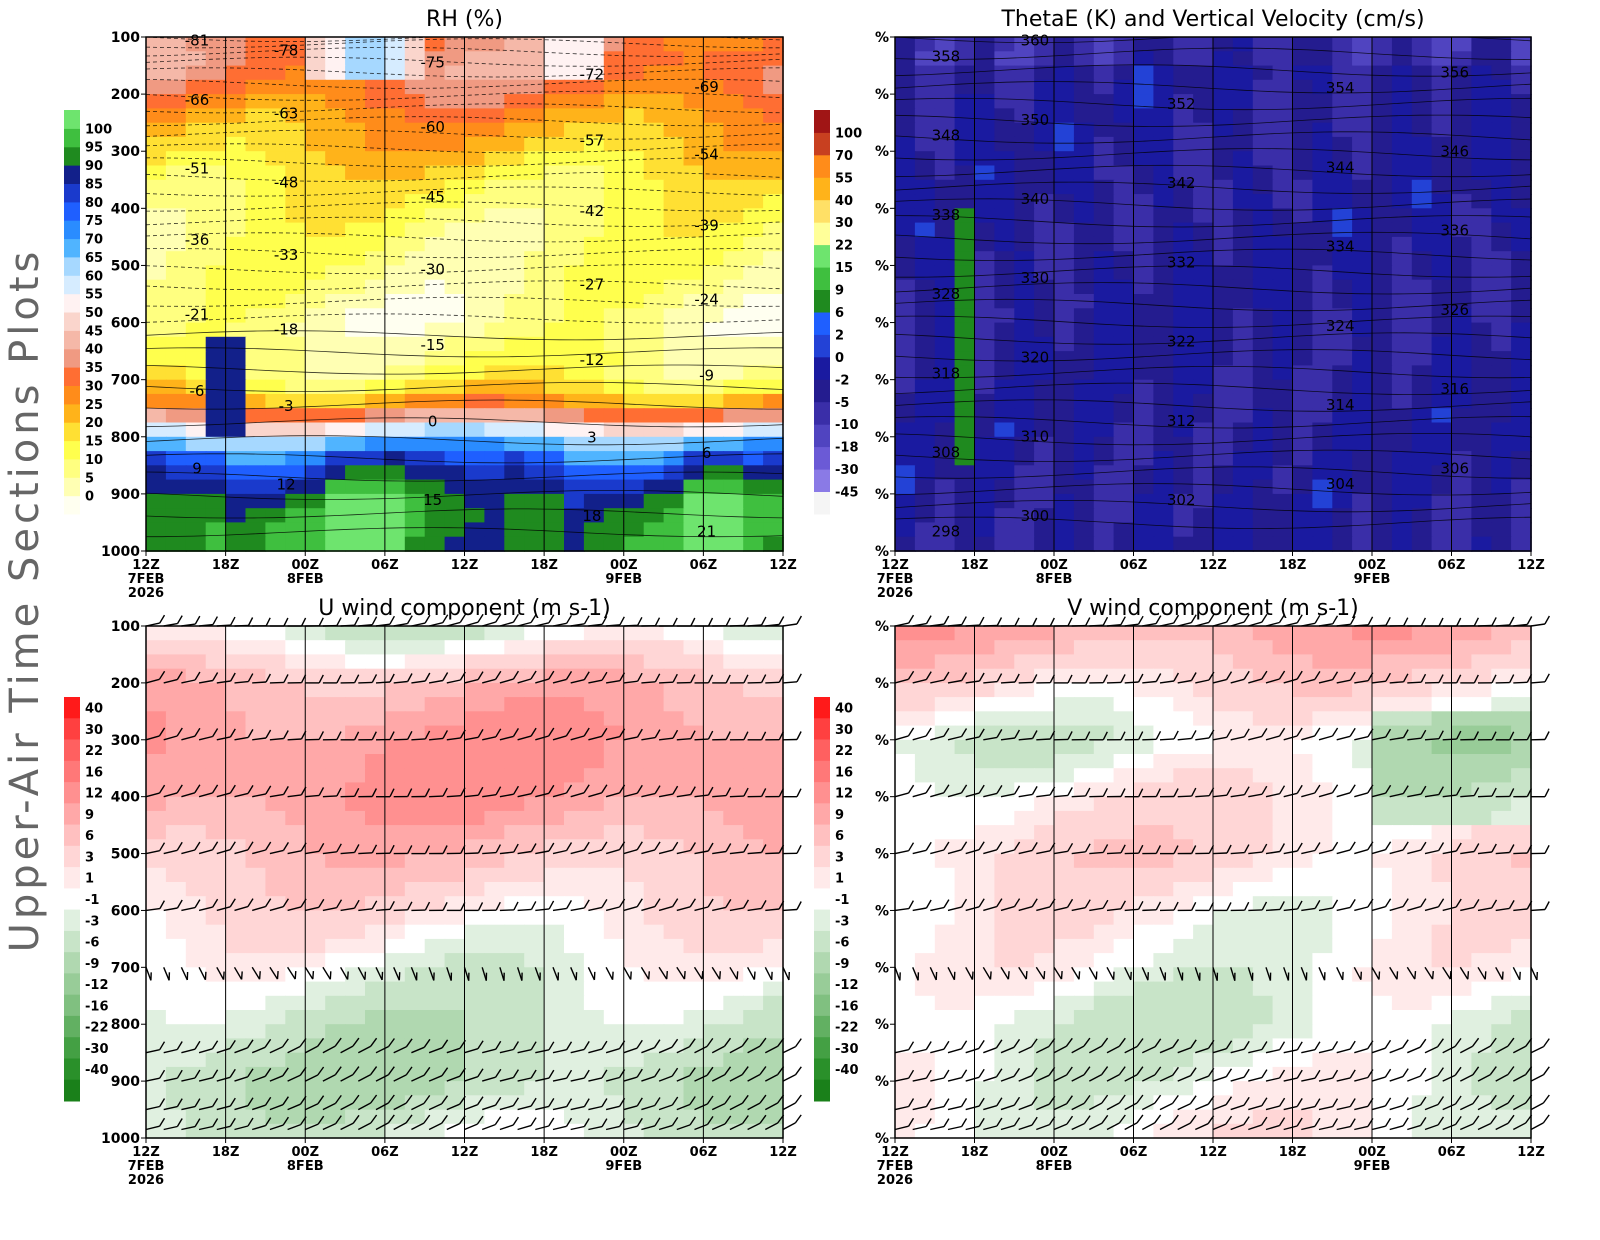  What do you see at coordinates (125, 1082) in the screenshot?
I see `y-tick-label: 900` at bounding box center [125, 1082].